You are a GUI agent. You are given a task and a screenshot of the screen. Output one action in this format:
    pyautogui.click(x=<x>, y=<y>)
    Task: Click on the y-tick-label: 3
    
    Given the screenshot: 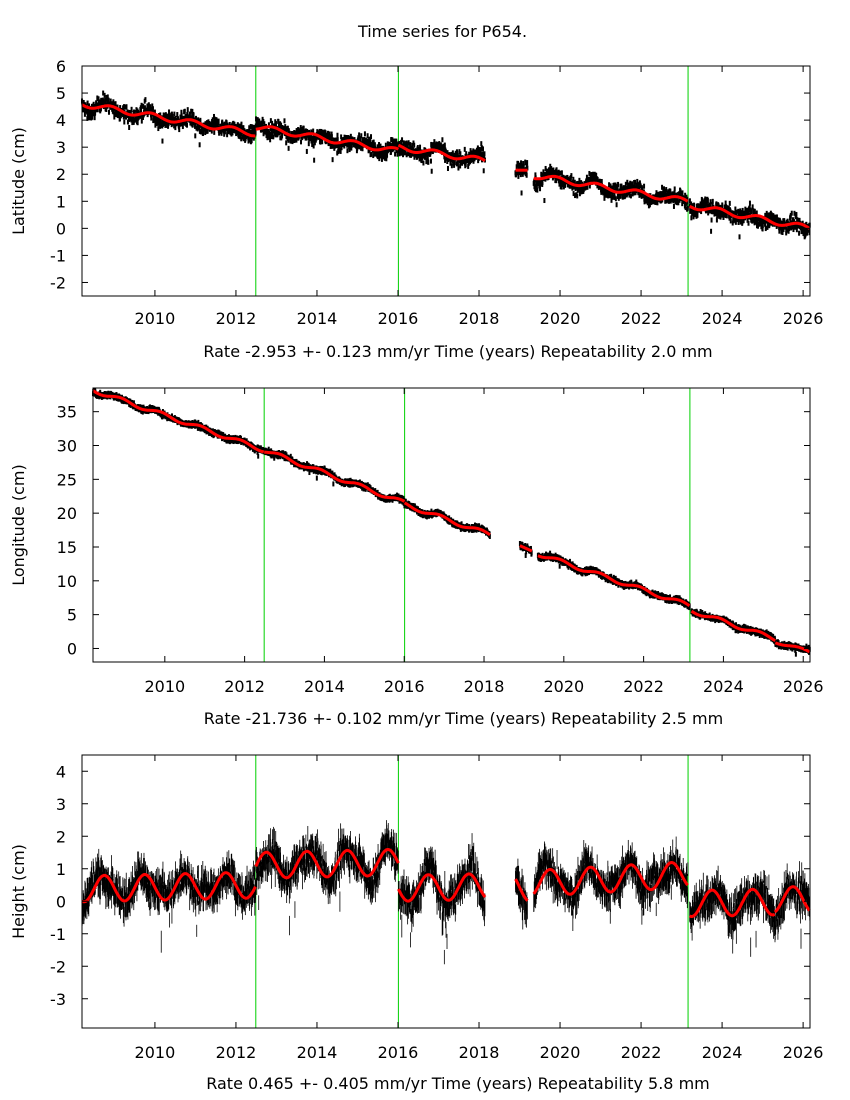 What is the action you would take?
    pyautogui.click(x=61, y=147)
    